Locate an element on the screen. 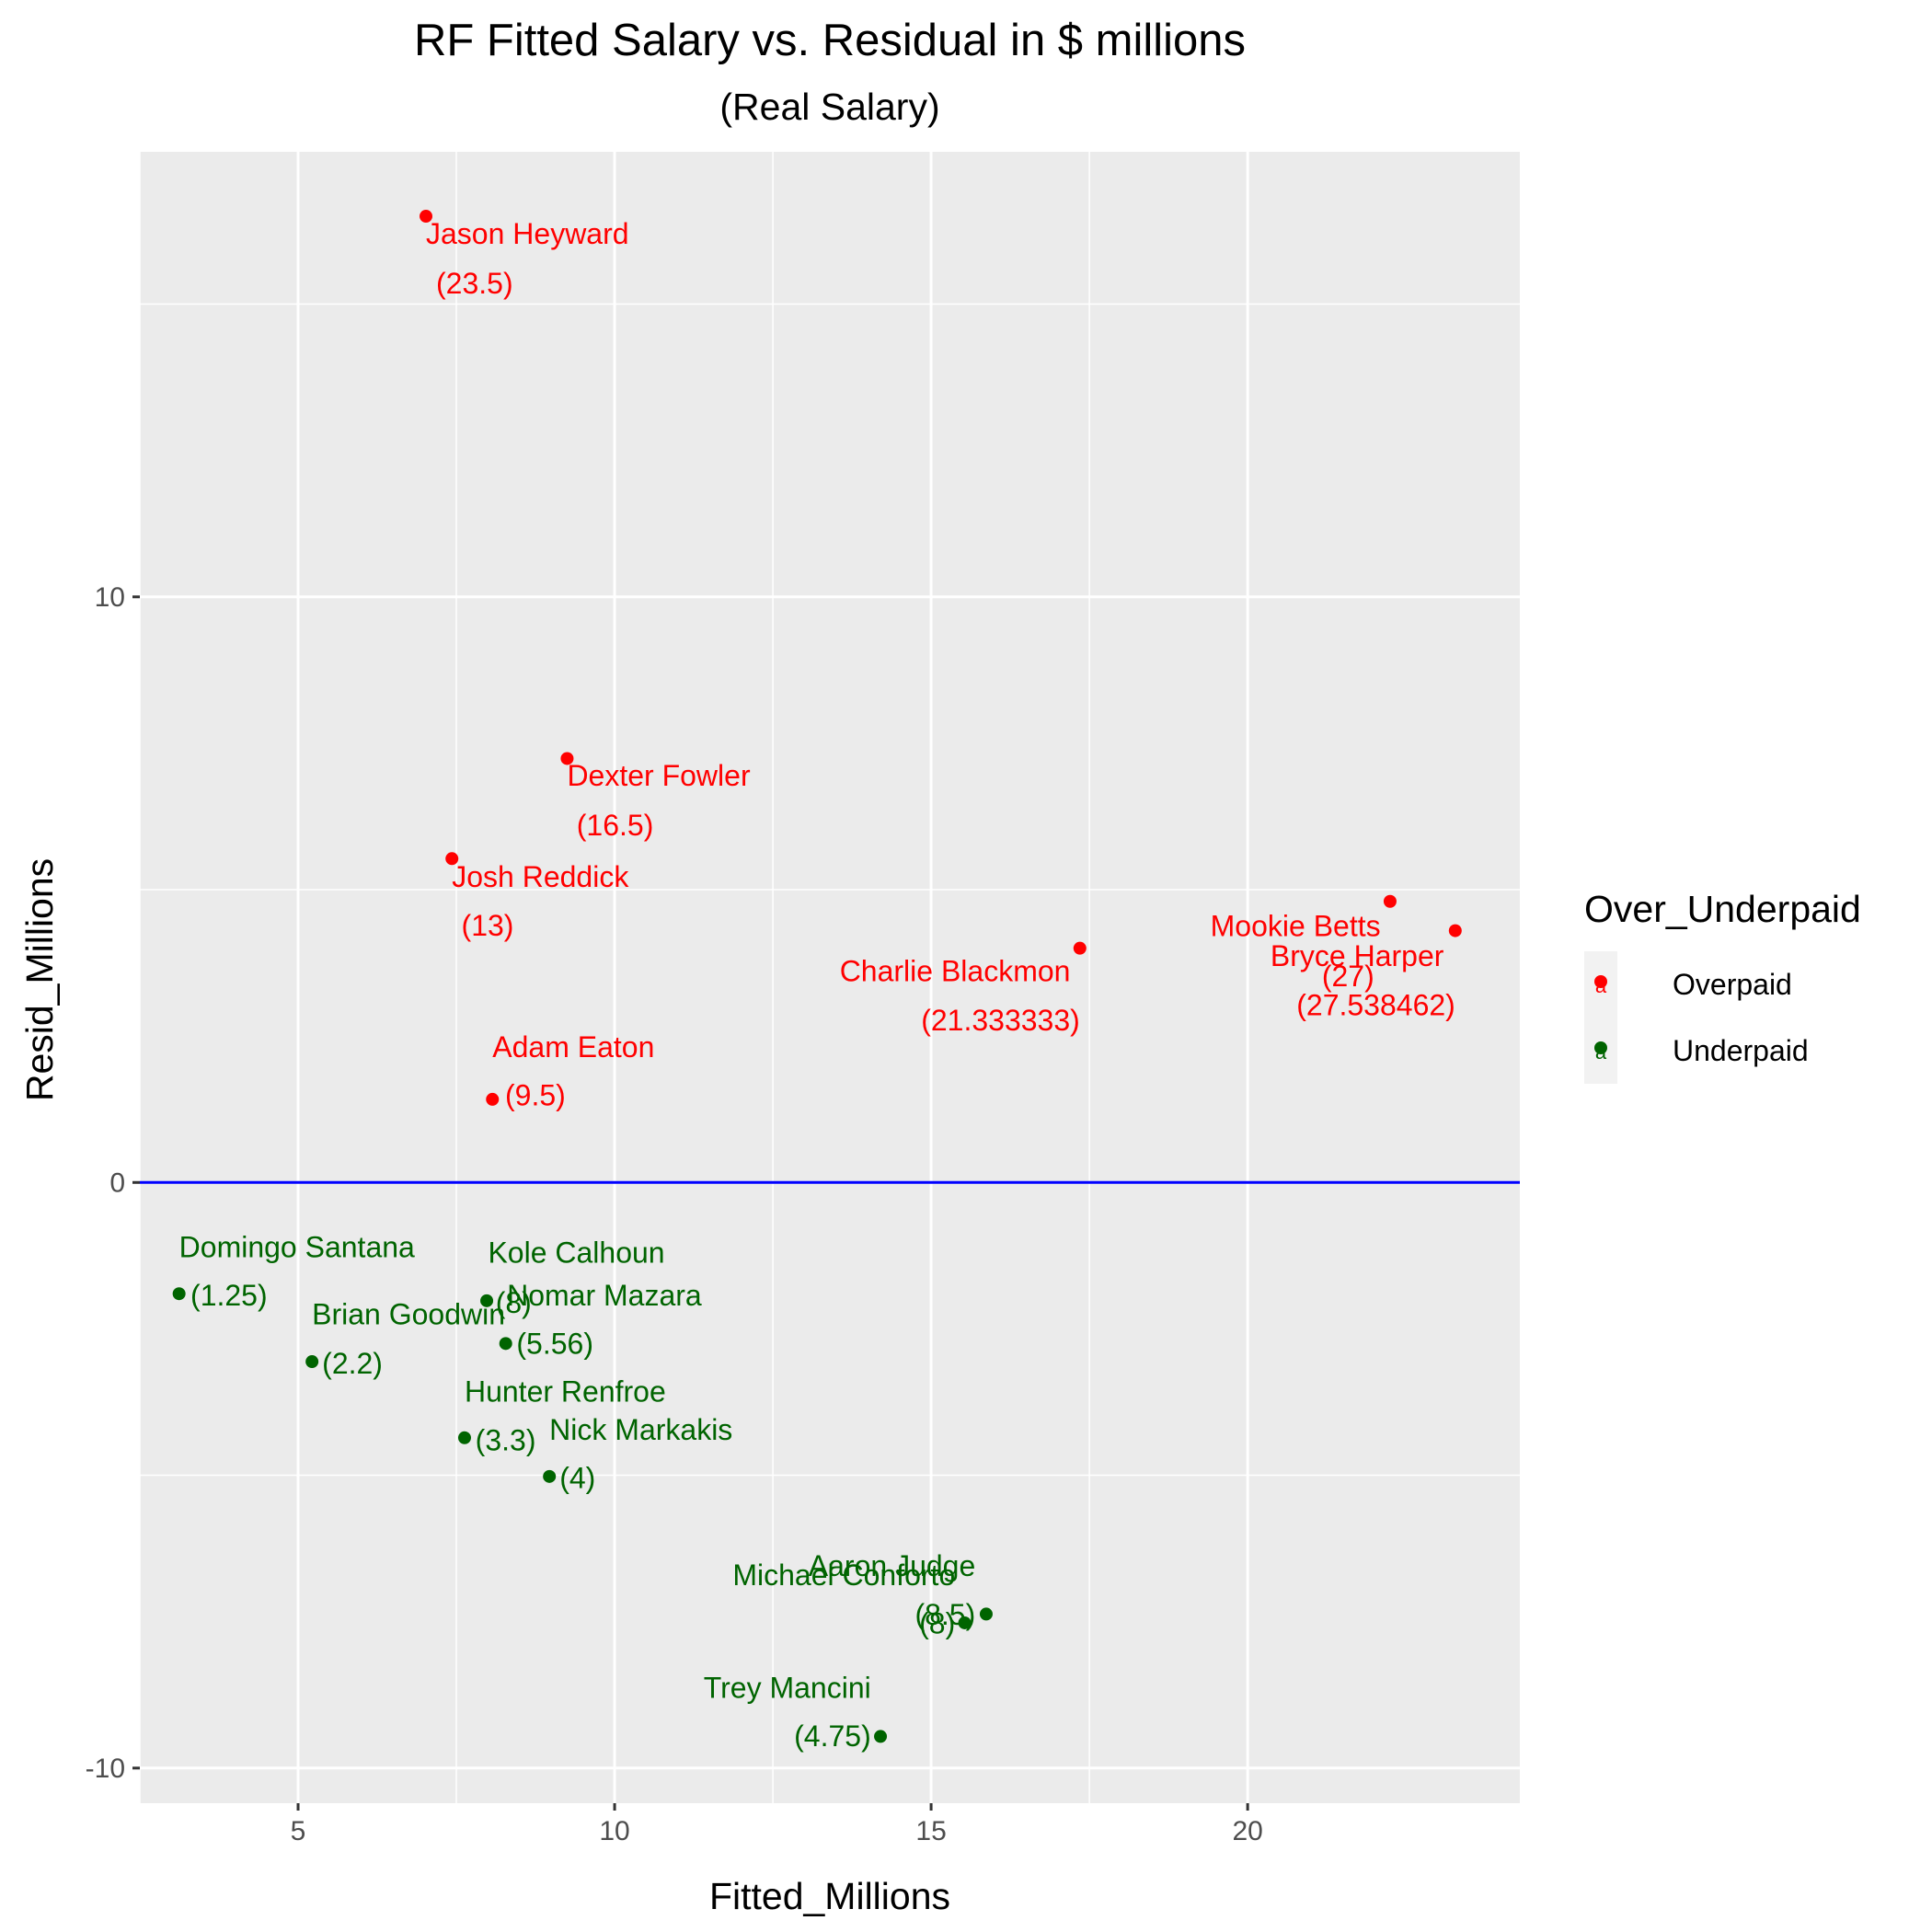  point-name-brian-goodwin: Brian Goodwin is located at coordinates (408, 1314).